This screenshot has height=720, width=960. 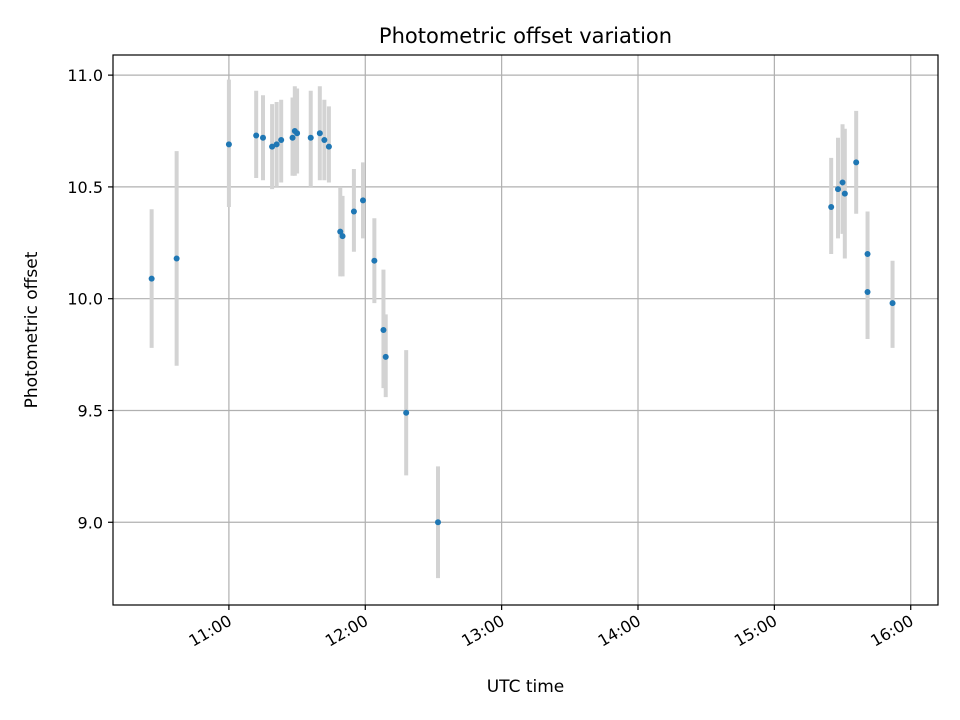 What do you see at coordinates (85, 75) in the screenshot?
I see `y-tick-label: 11.0` at bounding box center [85, 75].